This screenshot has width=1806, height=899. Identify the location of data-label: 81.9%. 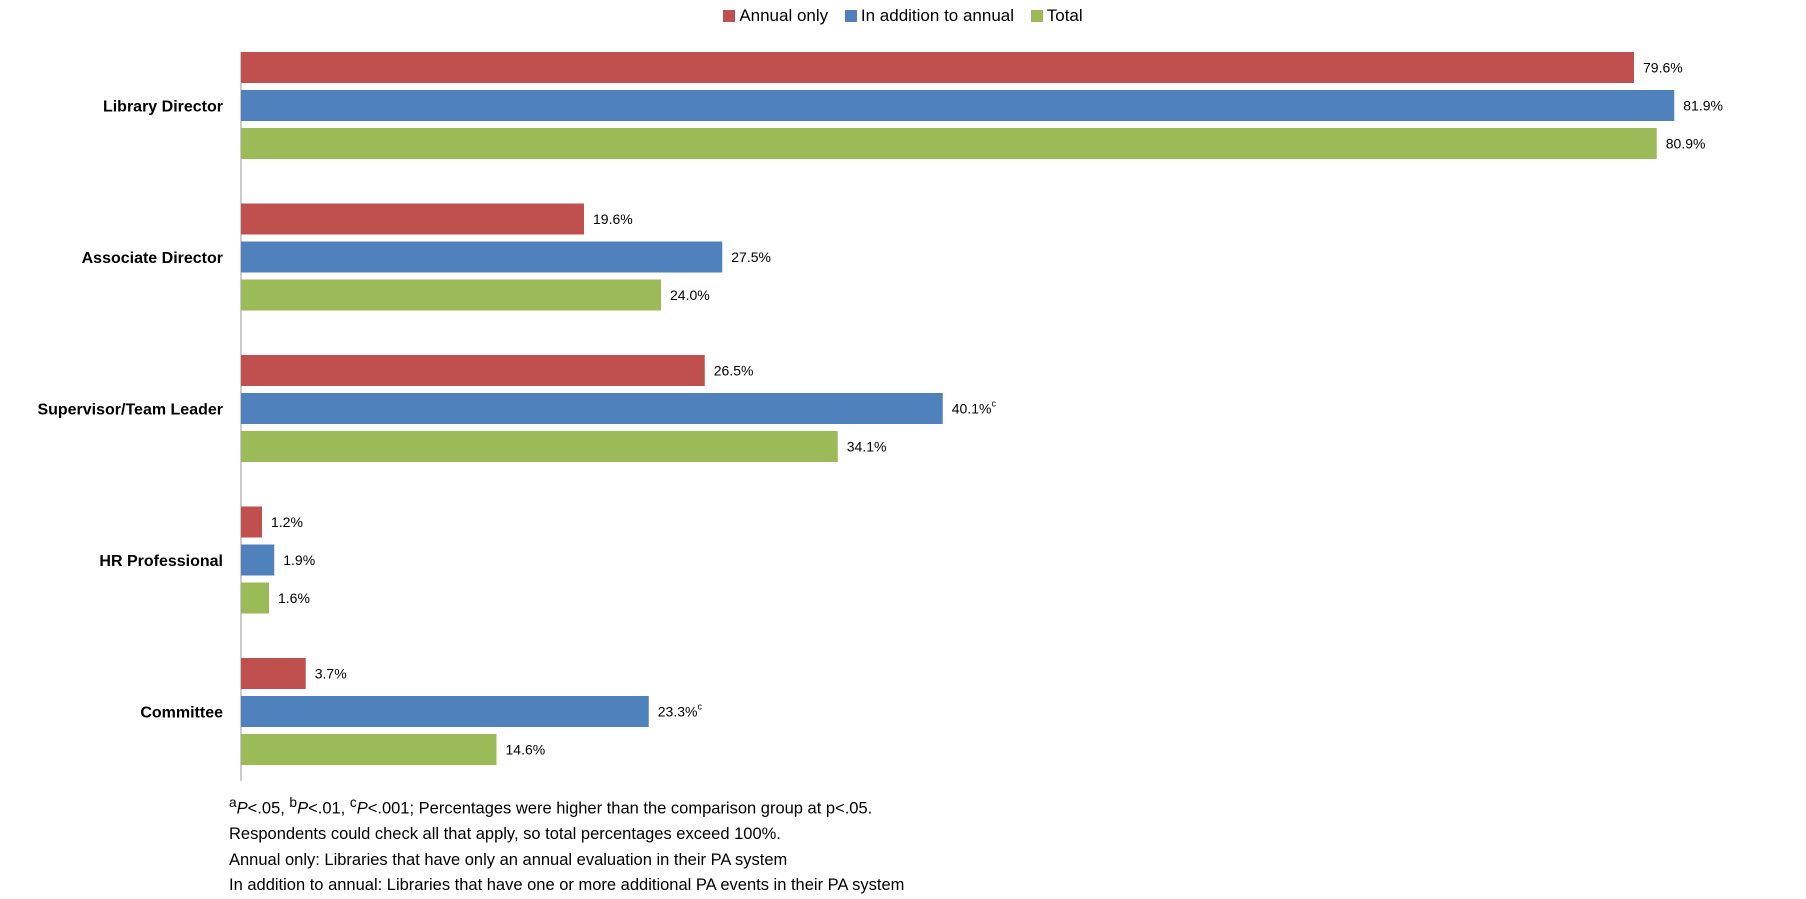
(1703, 106).